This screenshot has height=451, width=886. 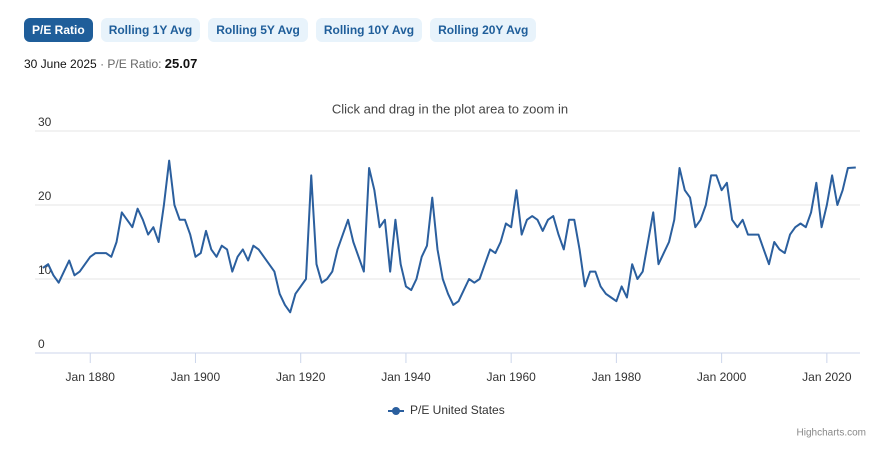 I want to click on button: Rolling 1Y Avg, so click(x=150, y=30).